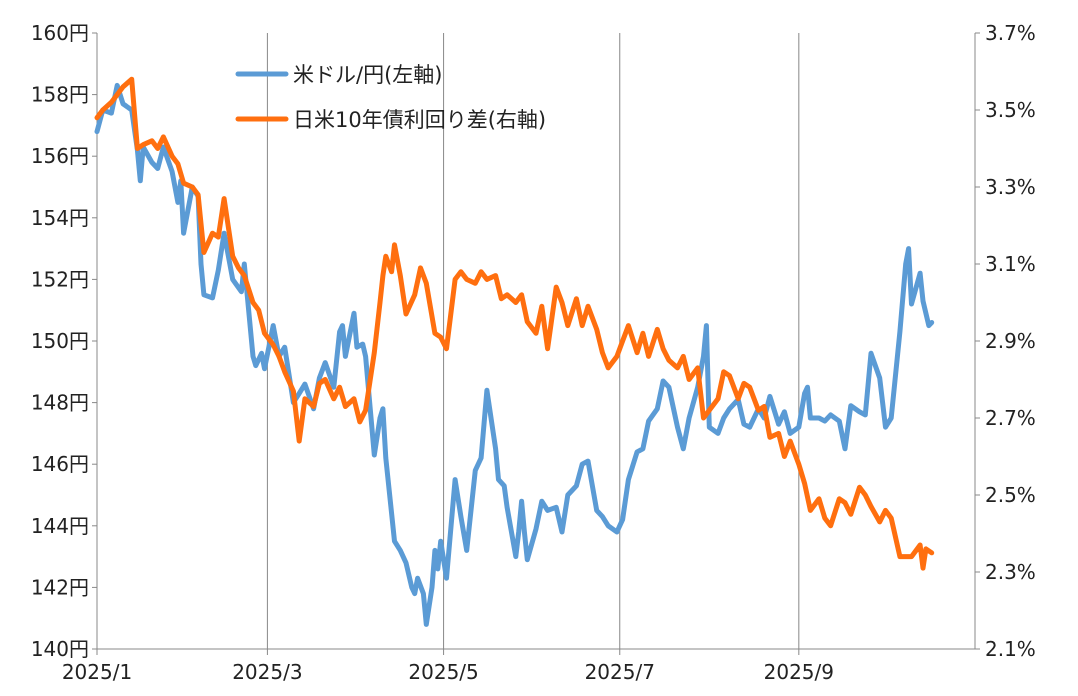  I want to click on right-tick-label: 2.5%, so click(1010, 495).